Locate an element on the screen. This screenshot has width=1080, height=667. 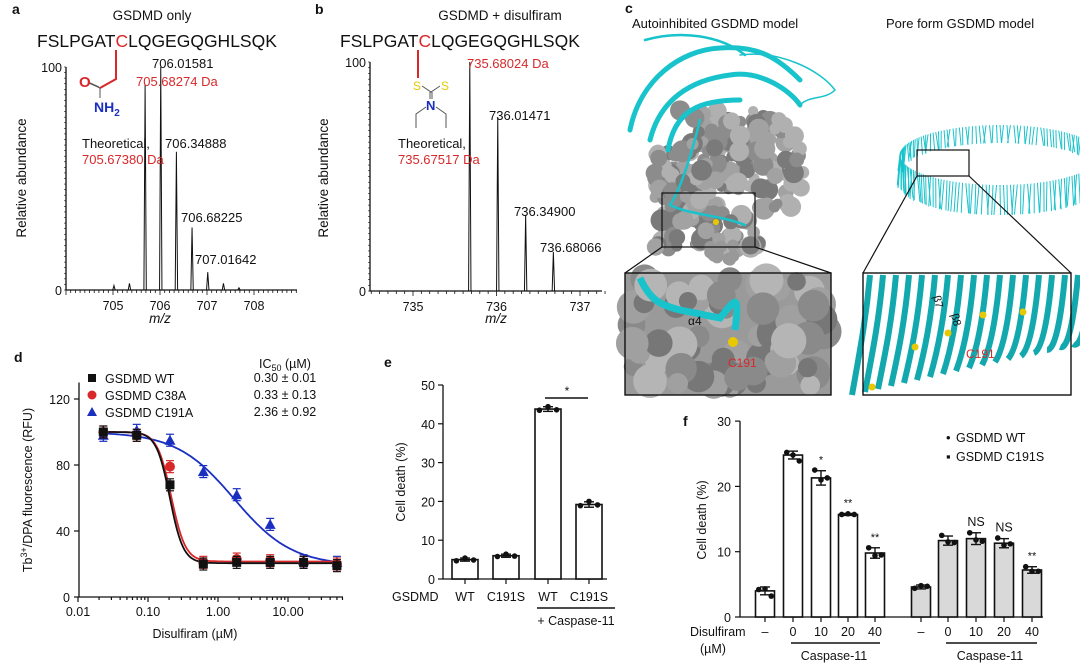
group-label: + Caspase-11 is located at coordinates (575, 621).